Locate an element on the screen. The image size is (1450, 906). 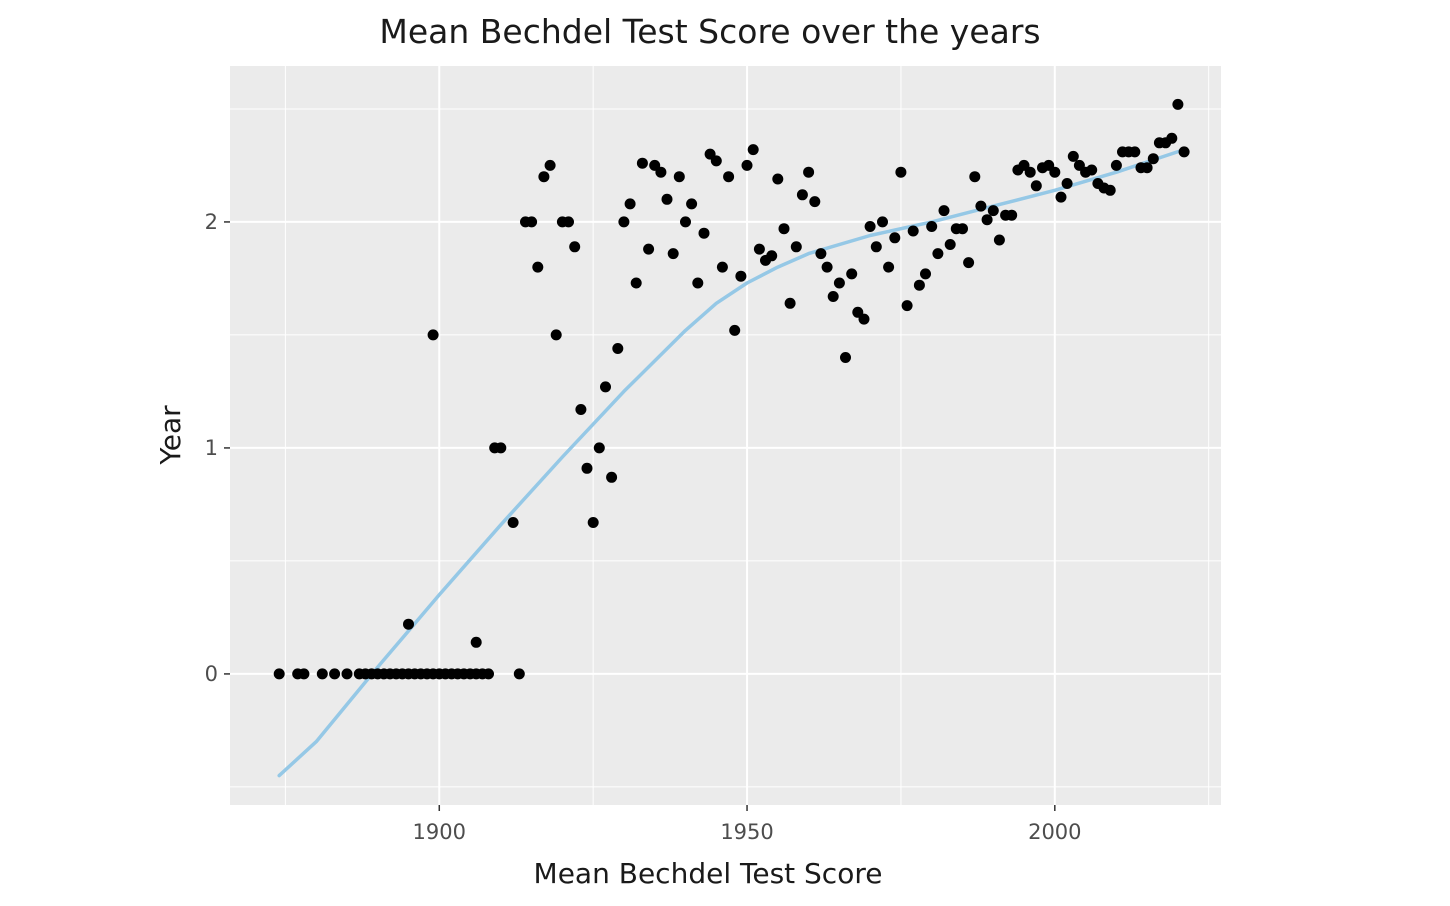
x-tick-label: 1950 is located at coordinates (746, 832).